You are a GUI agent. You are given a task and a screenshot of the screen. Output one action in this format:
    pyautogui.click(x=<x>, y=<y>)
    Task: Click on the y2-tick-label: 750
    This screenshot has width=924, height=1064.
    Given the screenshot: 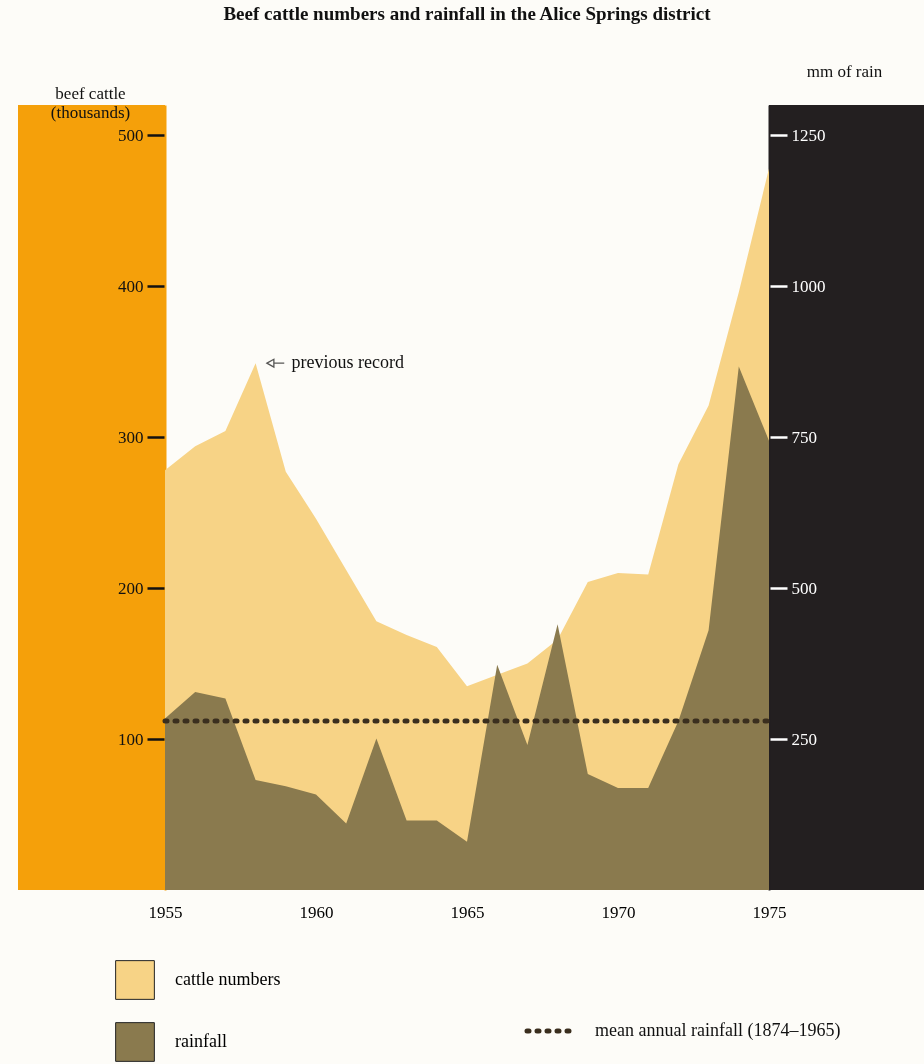 What is the action you would take?
    pyautogui.click(x=804, y=437)
    